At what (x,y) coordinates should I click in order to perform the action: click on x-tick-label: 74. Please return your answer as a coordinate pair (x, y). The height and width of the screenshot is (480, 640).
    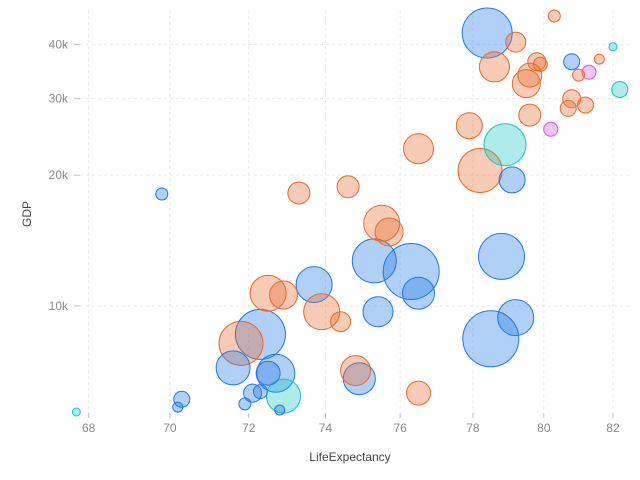
    Looking at the image, I should click on (326, 428).